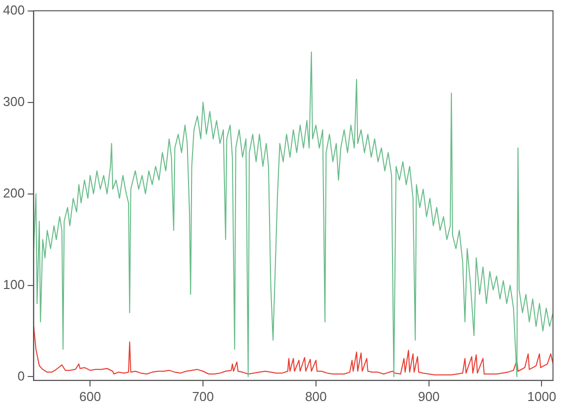 The image size is (563, 408). Describe the element at coordinates (316, 396) in the screenshot. I see `x-tick-label: 800` at that location.